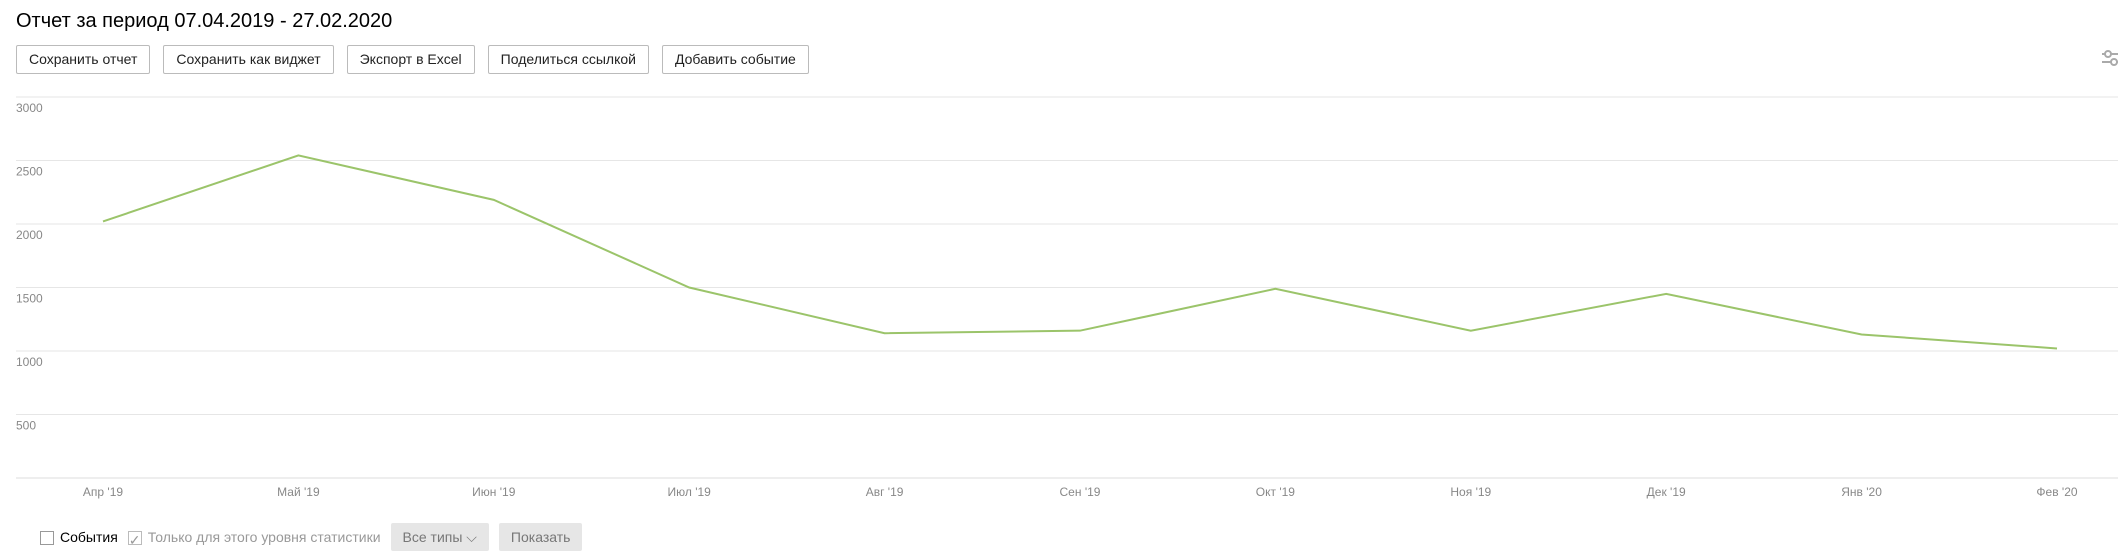 The height and width of the screenshot is (559, 2118). Describe the element at coordinates (540, 537) in the screenshot. I see `show-button: Показать` at that location.